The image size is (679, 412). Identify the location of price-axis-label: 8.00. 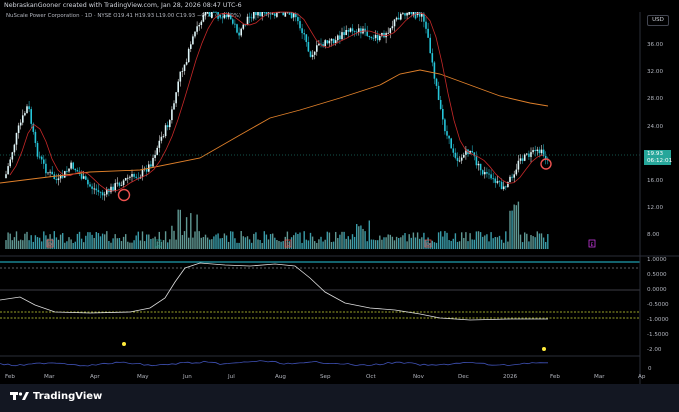
(653, 235).